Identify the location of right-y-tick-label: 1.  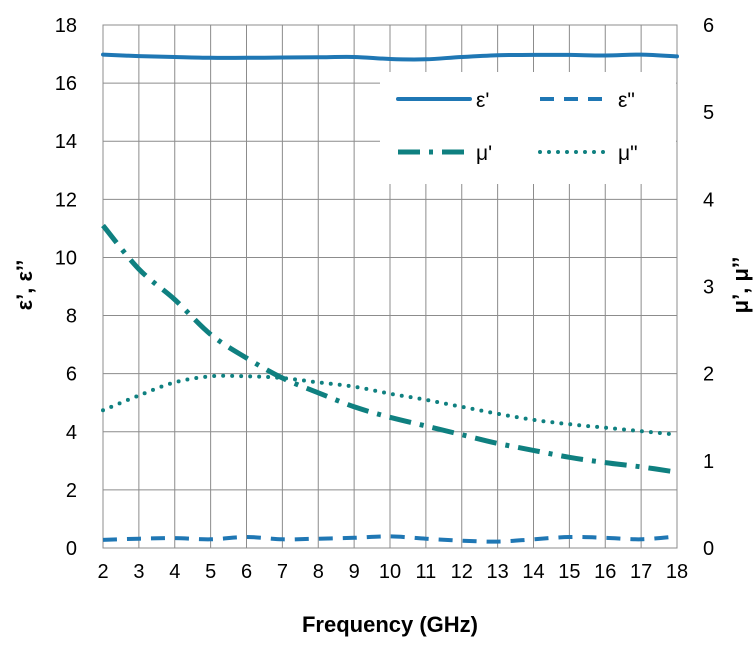
(708, 462).